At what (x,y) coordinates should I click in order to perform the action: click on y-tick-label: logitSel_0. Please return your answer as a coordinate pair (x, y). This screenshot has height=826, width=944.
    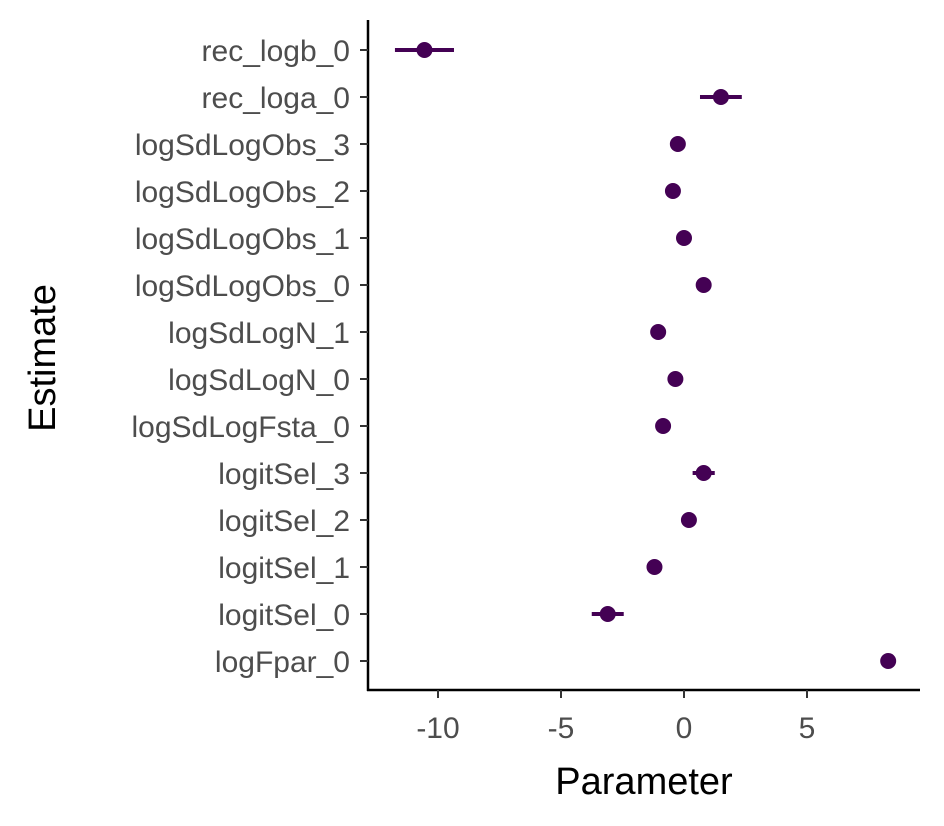
    Looking at the image, I should click on (284, 615).